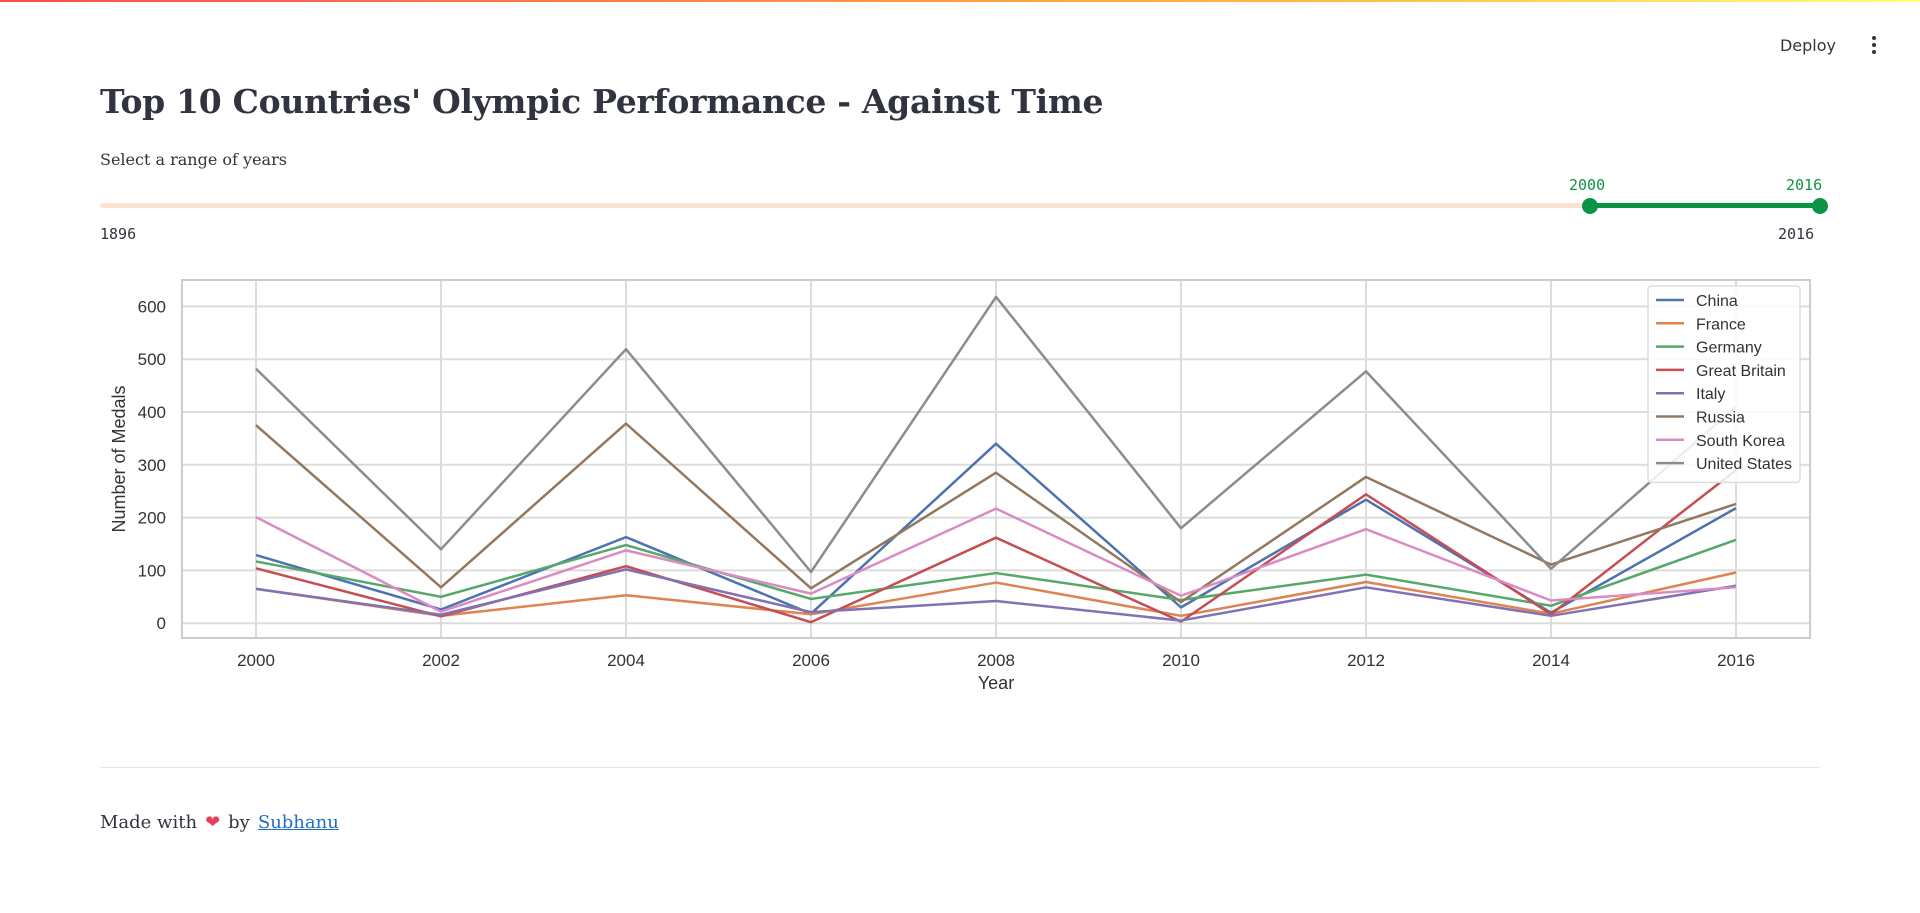 The height and width of the screenshot is (913, 1920). What do you see at coordinates (298, 822) in the screenshot?
I see `author-link: Subhanu` at bounding box center [298, 822].